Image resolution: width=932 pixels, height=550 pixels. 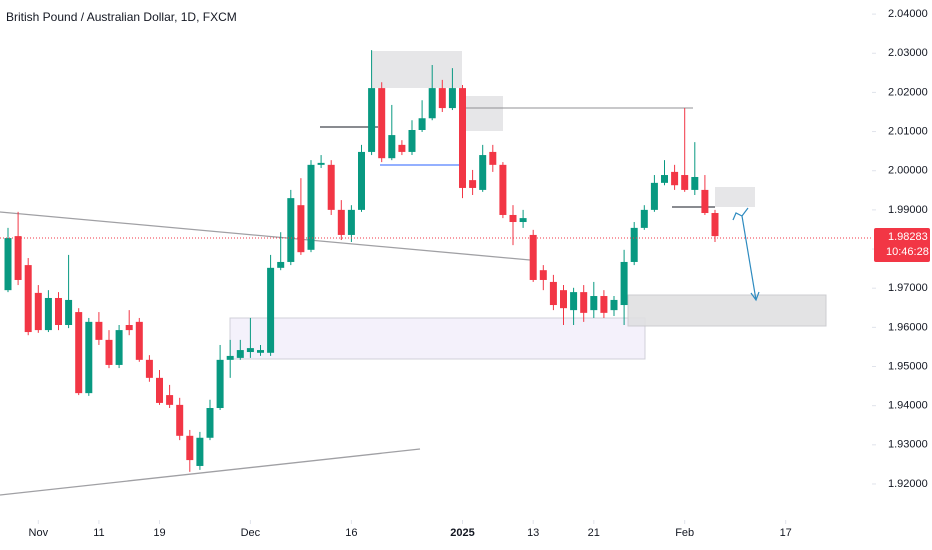 I want to click on x-tick-label: 2025, so click(x=462, y=533).